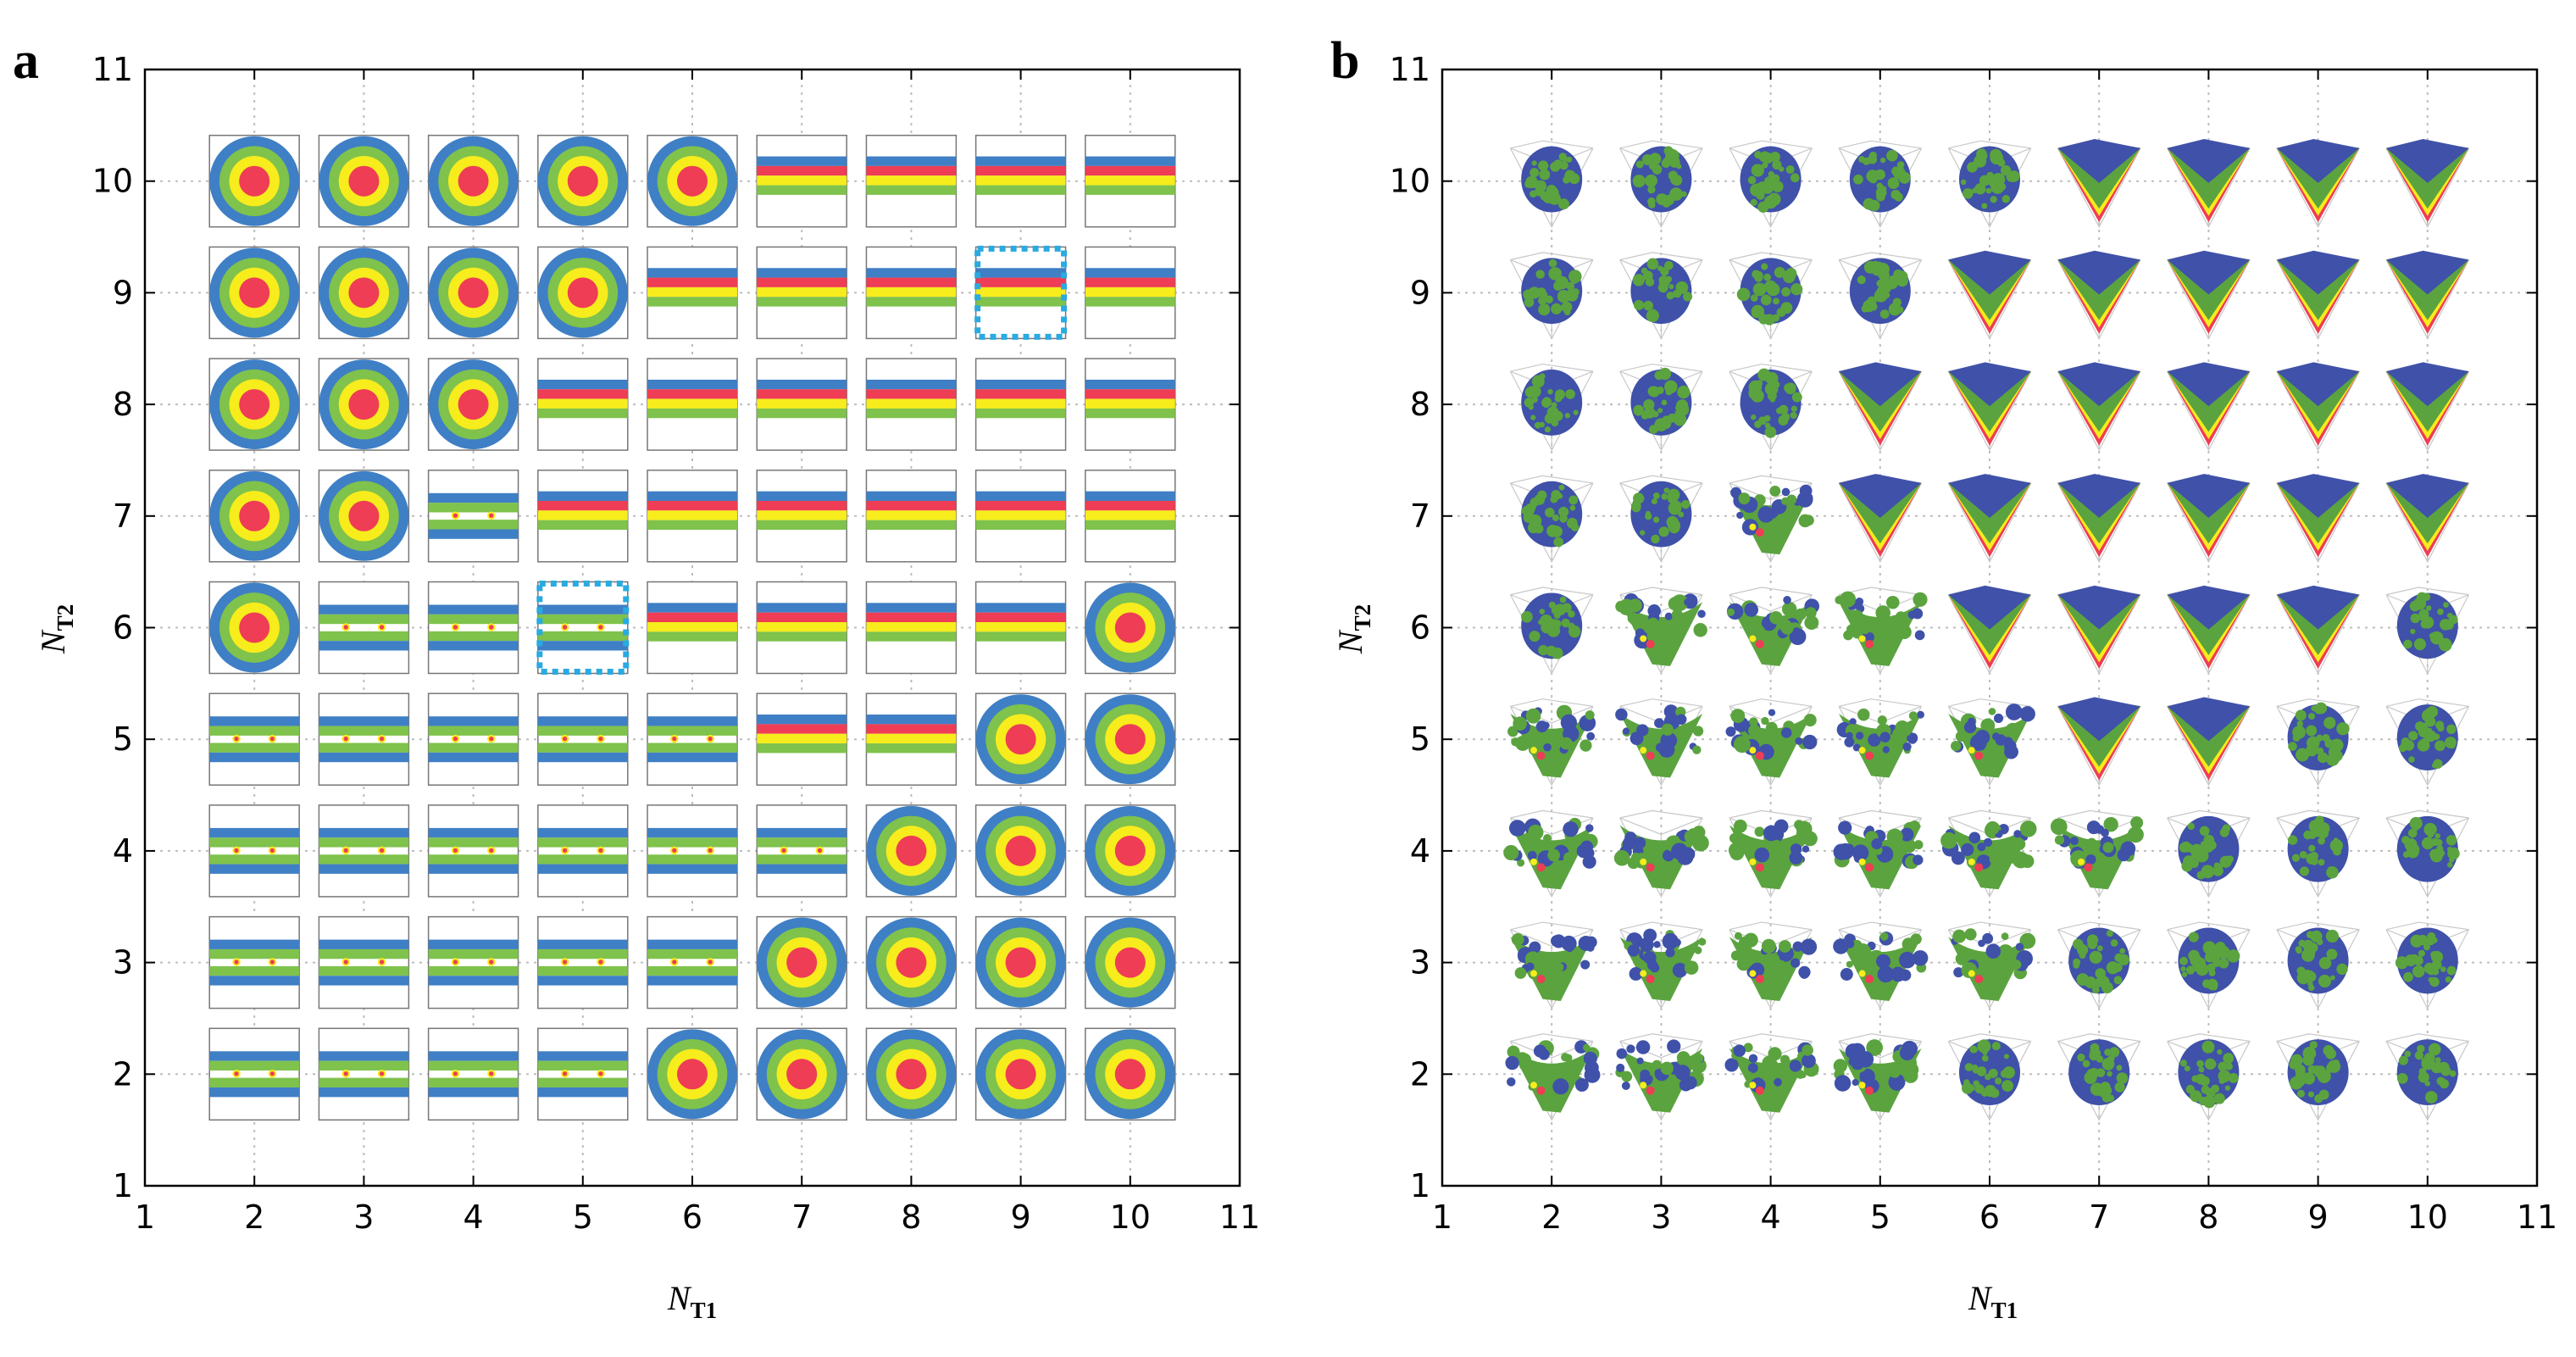  Describe the element at coordinates (2427, 1217) in the screenshot. I see `x-tick-label: 10` at that location.